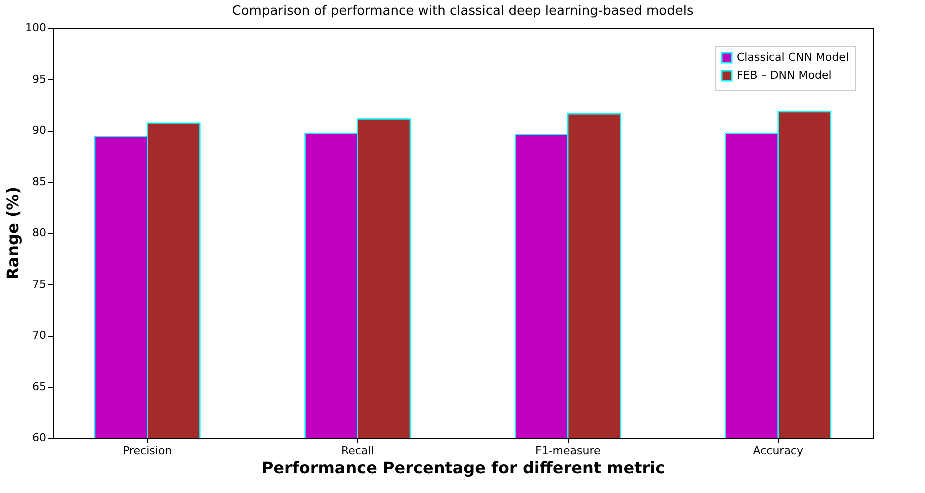 The height and width of the screenshot is (493, 925). What do you see at coordinates (463, 11) in the screenshot?
I see `chart-title: Comparison of performance with classical deep learning-based models` at bounding box center [463, 11].